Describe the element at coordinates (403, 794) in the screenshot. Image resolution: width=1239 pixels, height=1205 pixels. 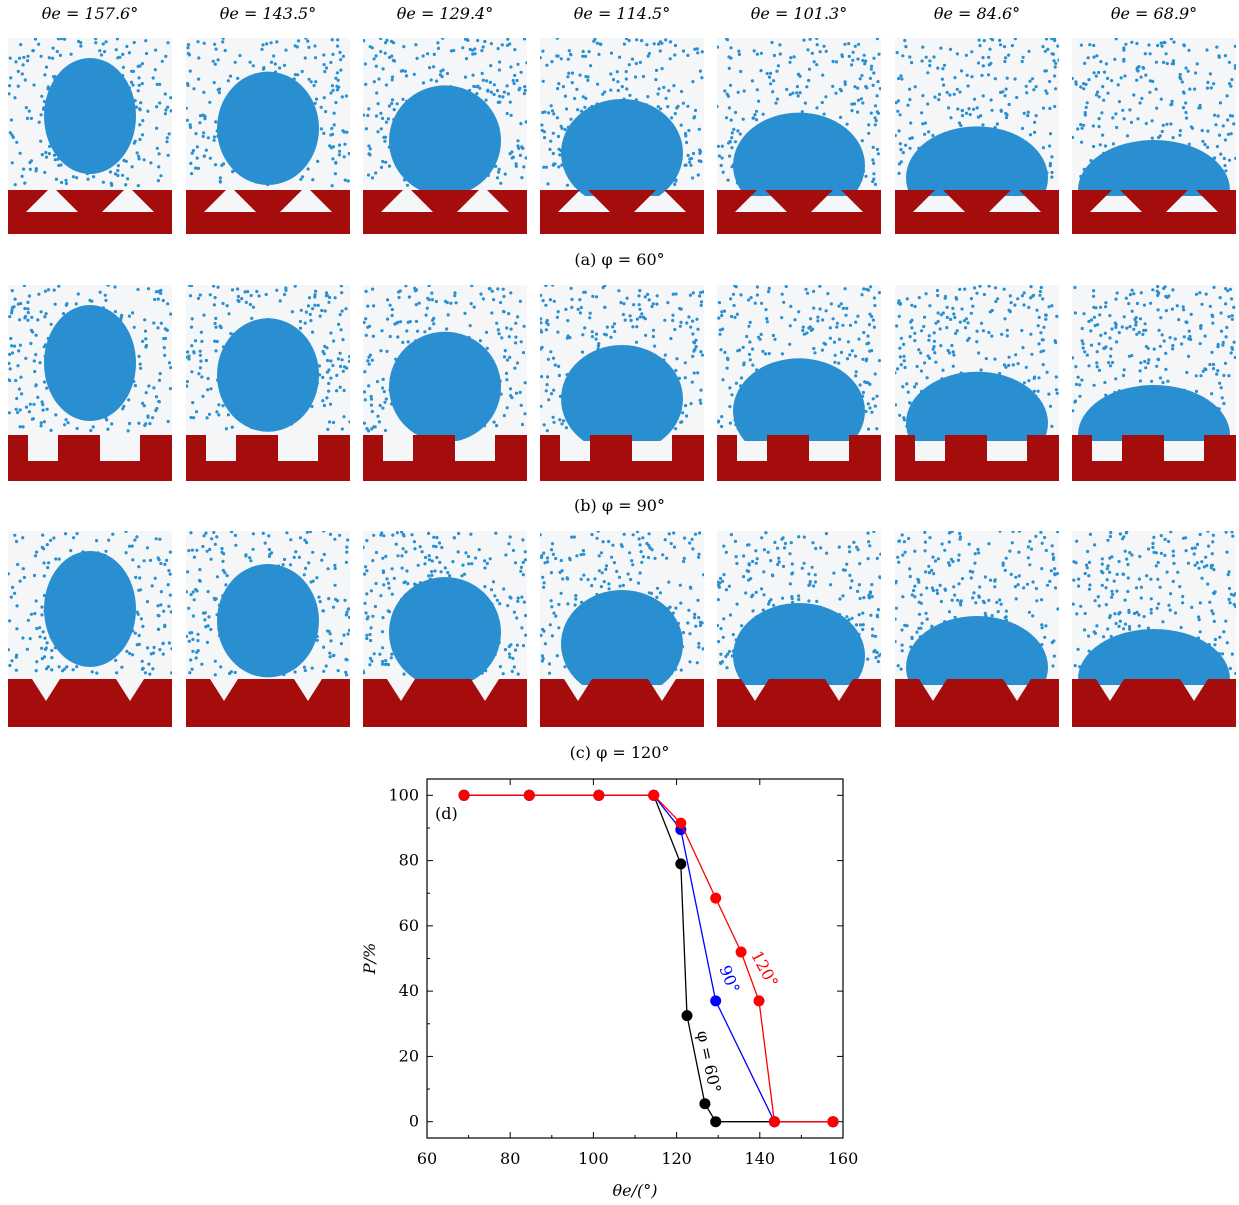
I see `y-tick-label: 100` at that location.